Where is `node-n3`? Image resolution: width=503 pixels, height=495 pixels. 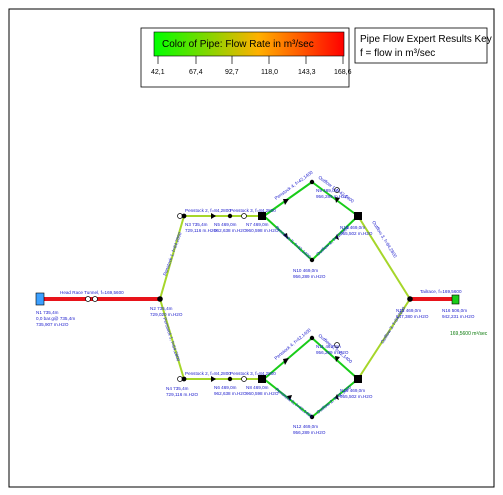 node-n3 is located at coordinates (184, 216).